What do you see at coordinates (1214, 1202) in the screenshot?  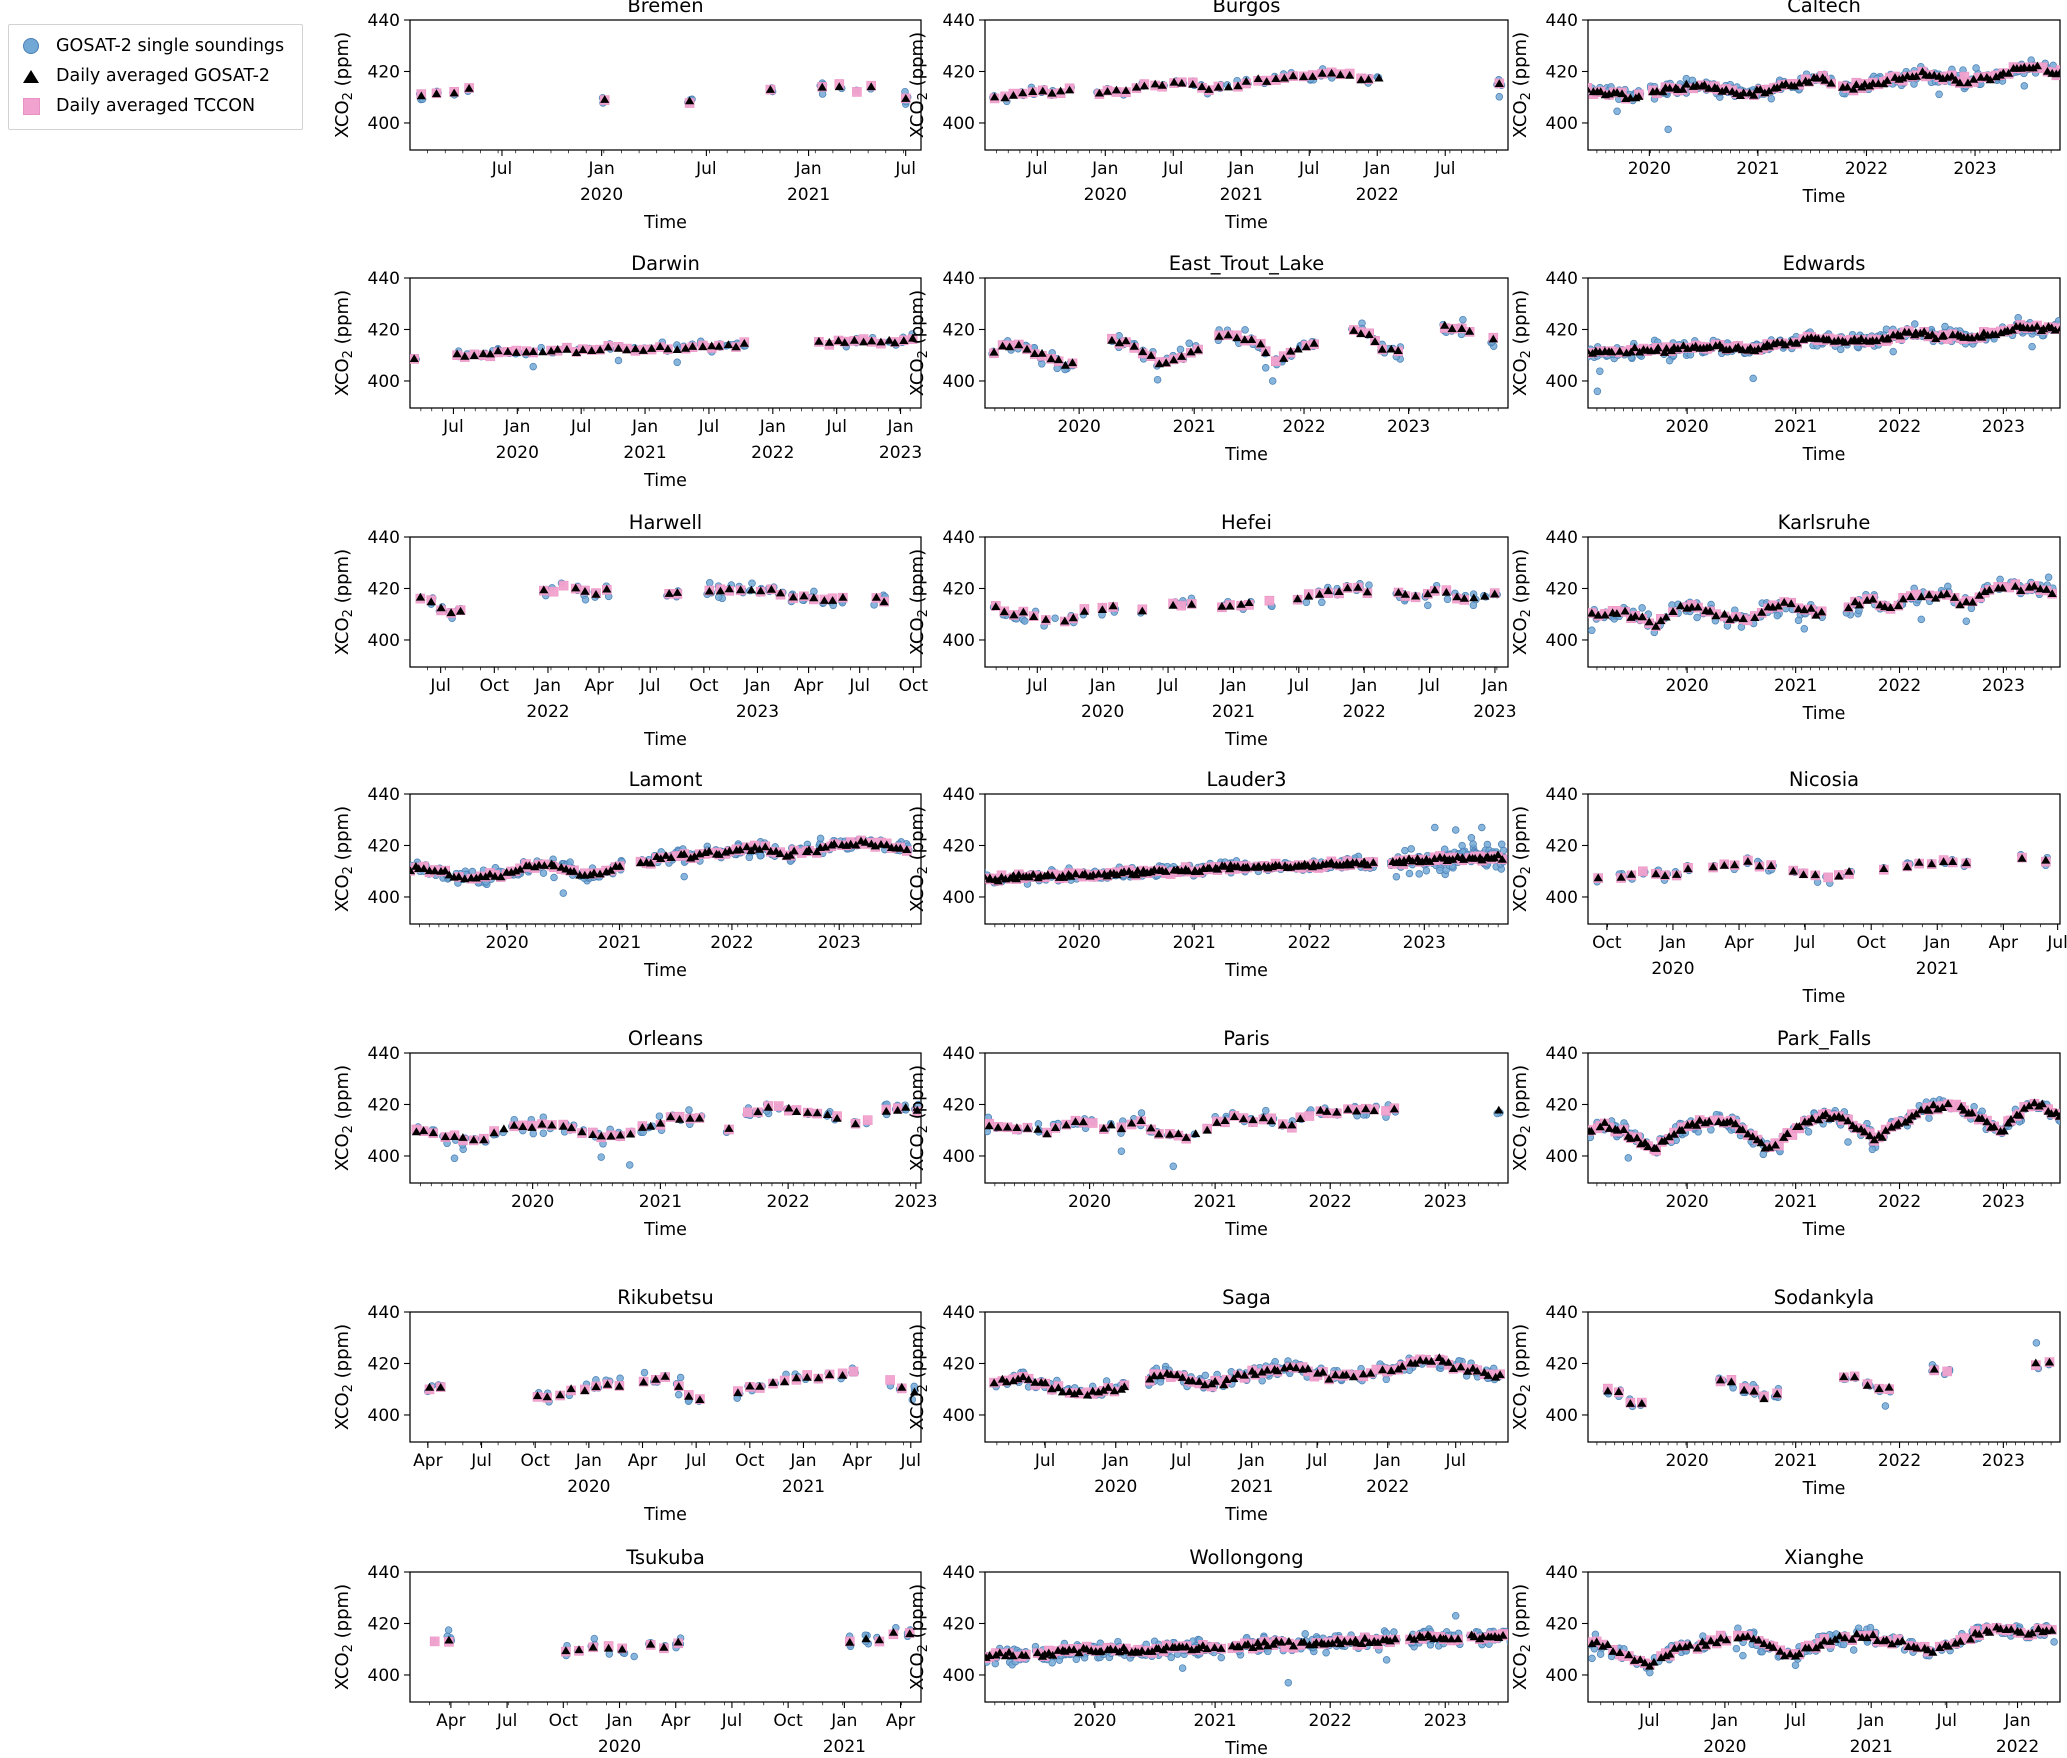 I see `x-tick-label: 2021` at bounding box center [1214, 1202].